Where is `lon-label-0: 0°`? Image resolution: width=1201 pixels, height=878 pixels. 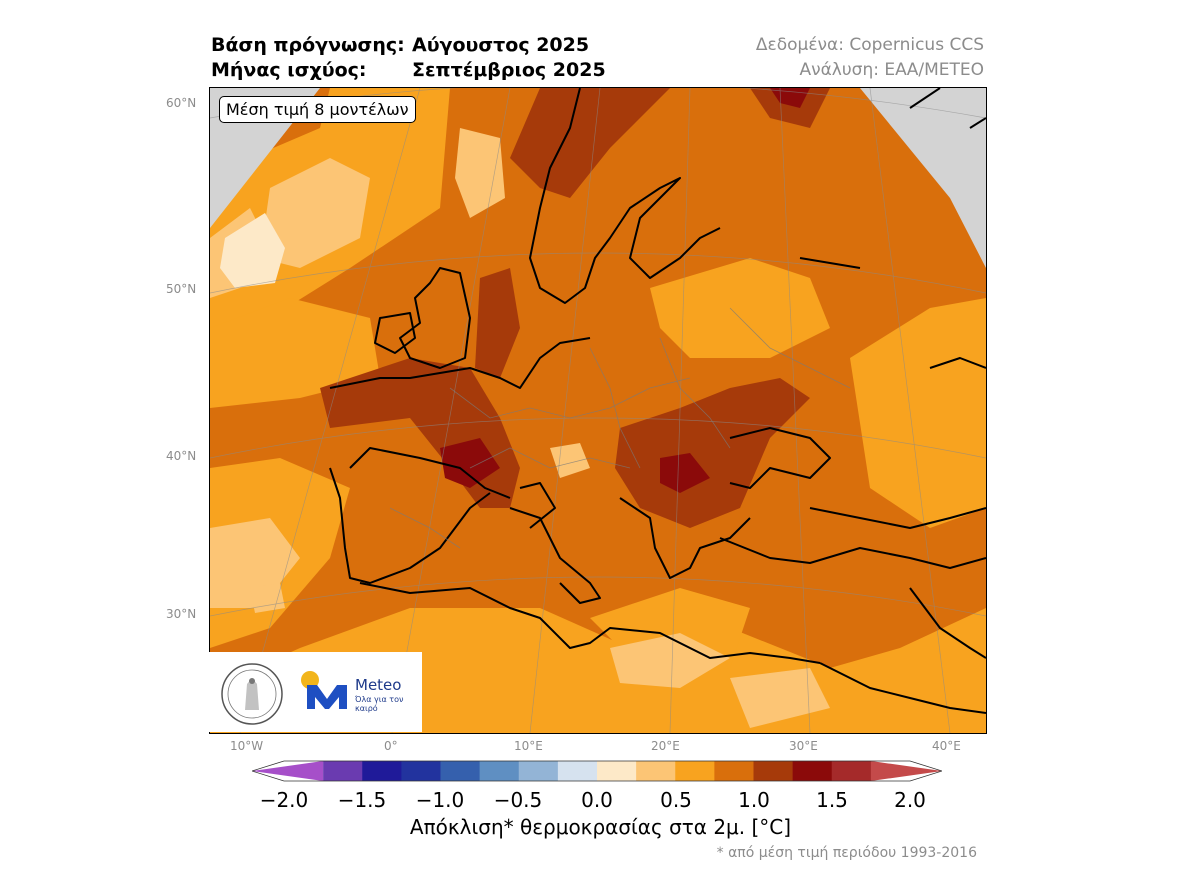
lon-label-0: 0° is located at coordinates (391, 746).